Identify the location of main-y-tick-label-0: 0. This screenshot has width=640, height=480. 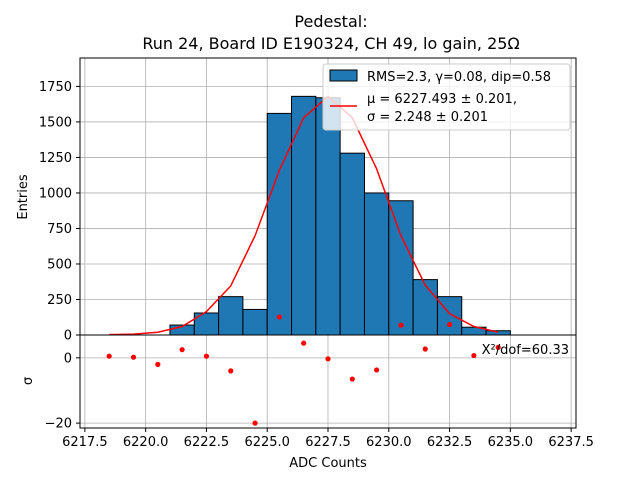
(68, 336).